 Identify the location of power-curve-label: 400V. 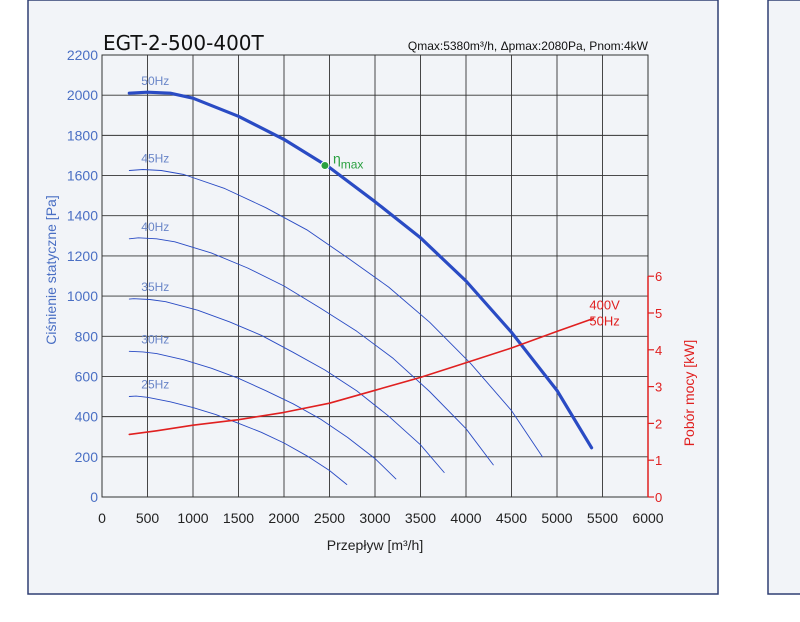
(604, 305).